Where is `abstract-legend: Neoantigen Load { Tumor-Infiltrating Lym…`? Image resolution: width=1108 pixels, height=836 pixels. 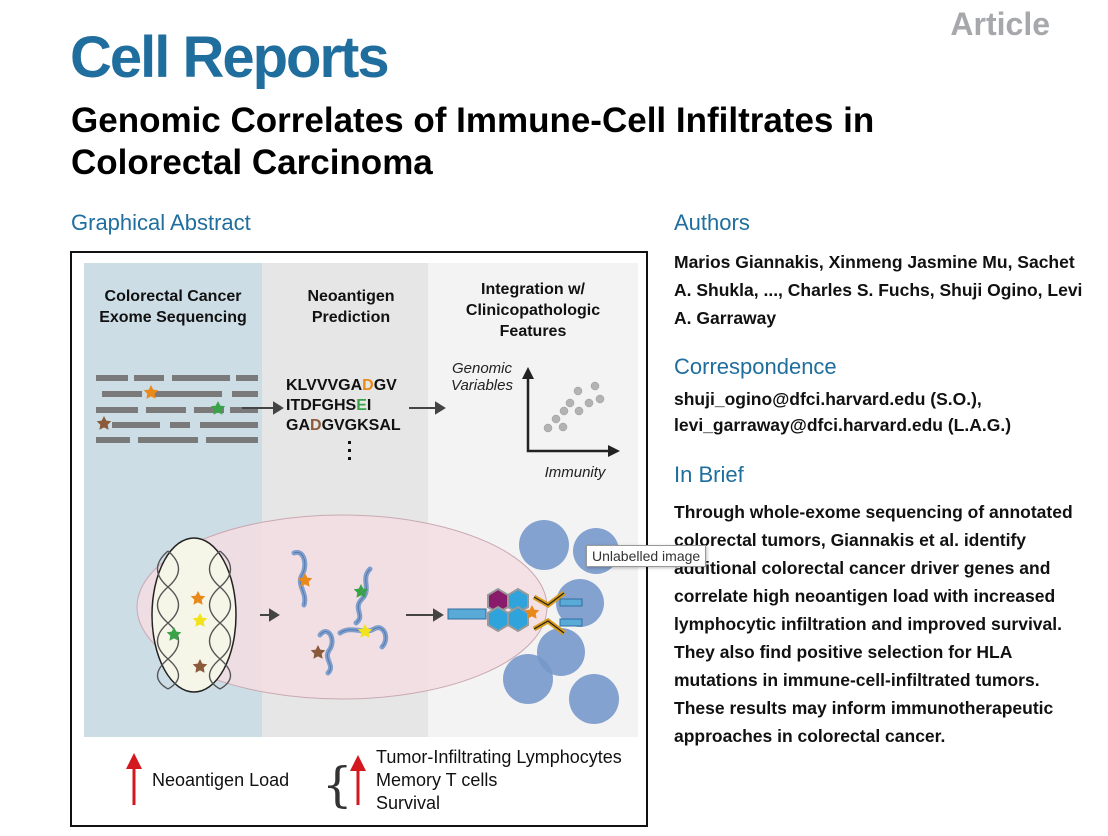
abstract-legend: Neoantigen Load { Tumor-Infiltrating Lym… is located at coordinates (374, 780).